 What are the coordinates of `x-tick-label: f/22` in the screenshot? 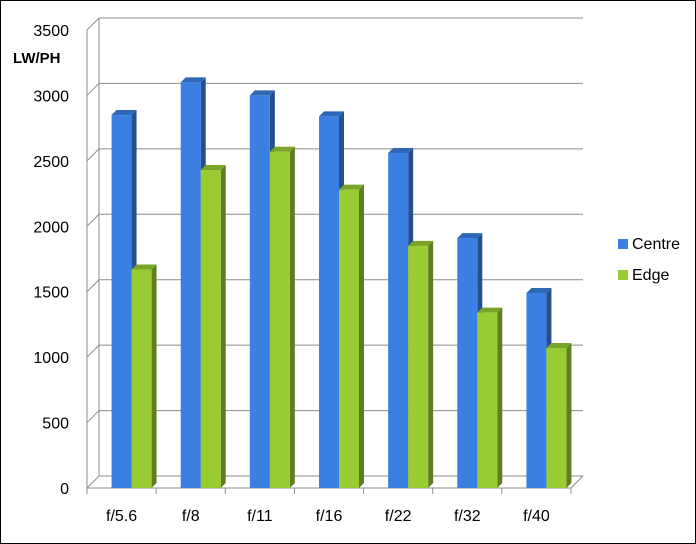 It's located at (398, 516).